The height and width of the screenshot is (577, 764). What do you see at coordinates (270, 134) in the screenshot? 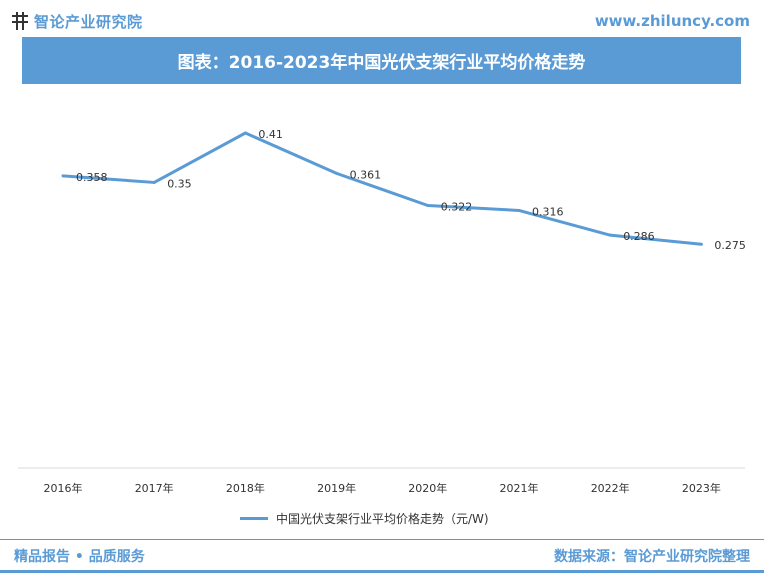
I see `data-label: 0.41` at bounding box center [270, 134].